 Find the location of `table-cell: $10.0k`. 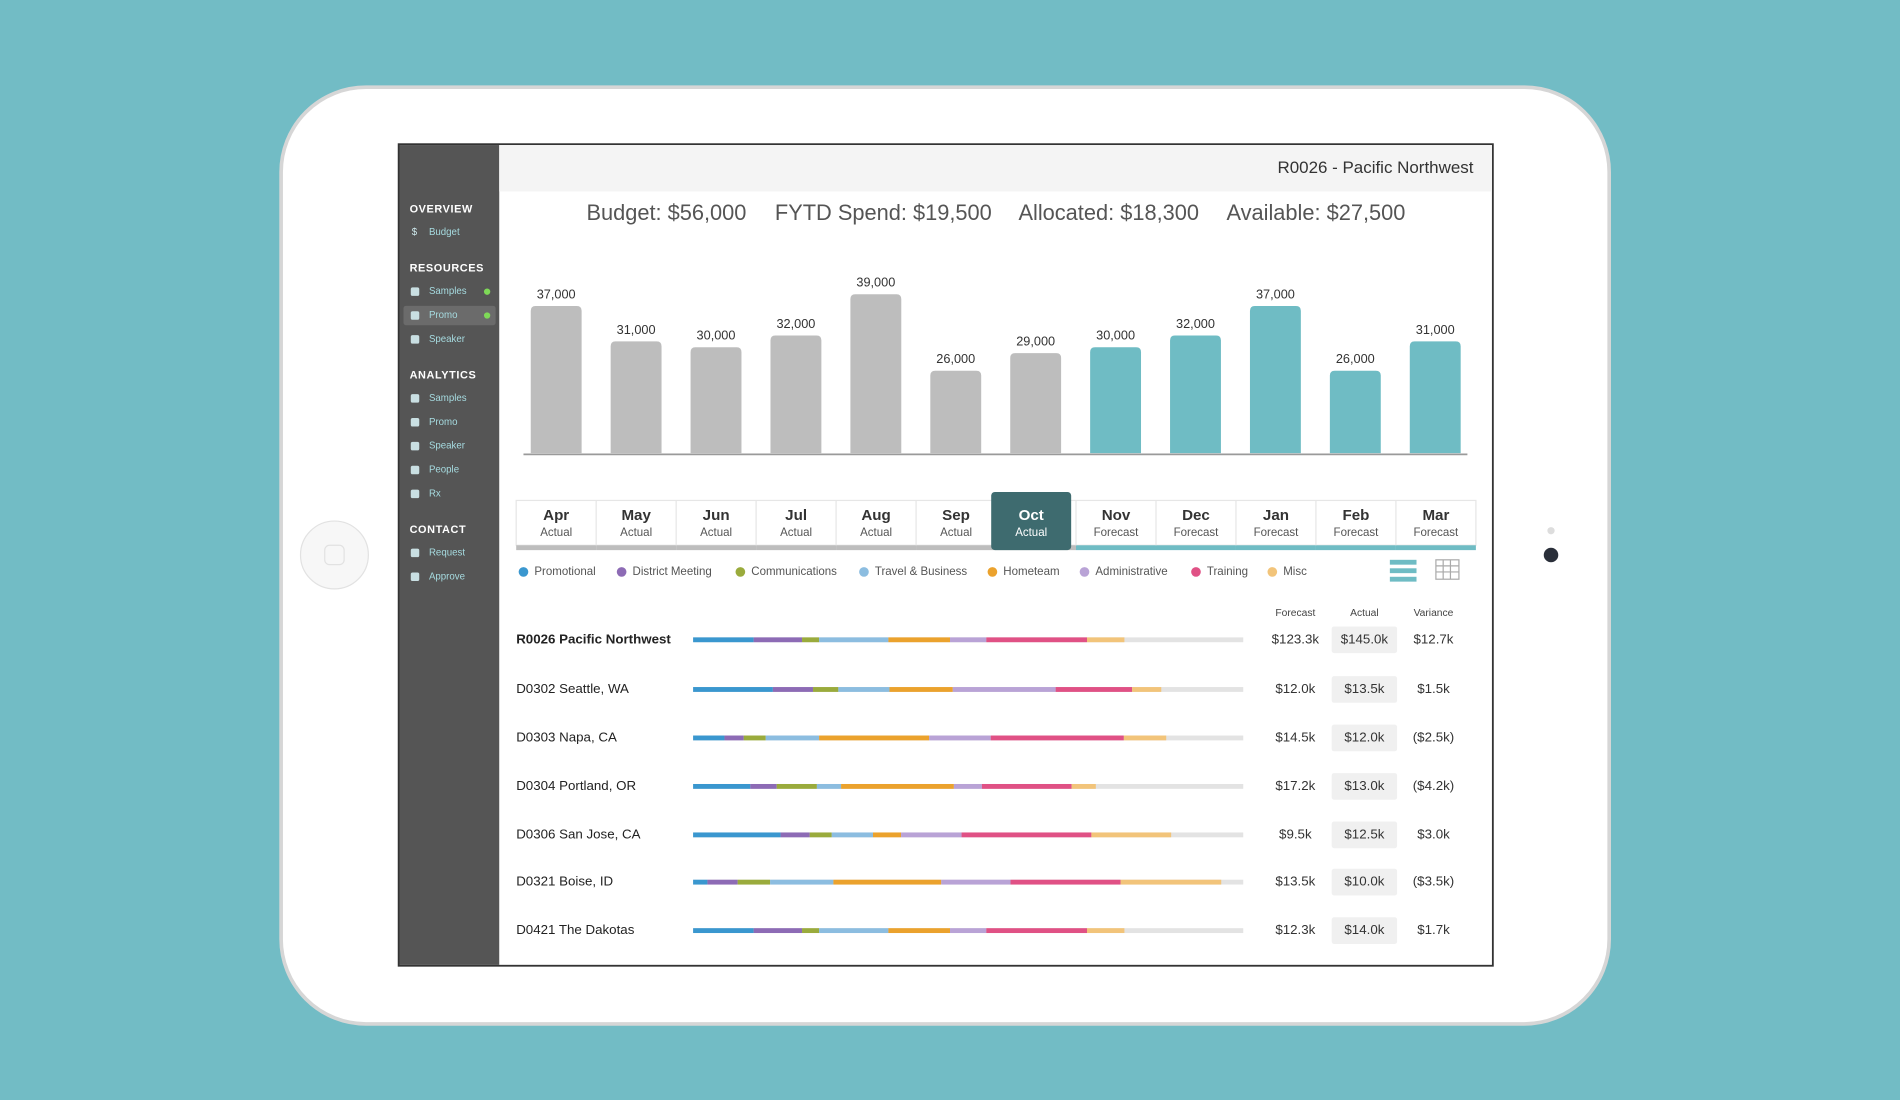

table-cell: $10.0k is located at coordinates (1364, 881).